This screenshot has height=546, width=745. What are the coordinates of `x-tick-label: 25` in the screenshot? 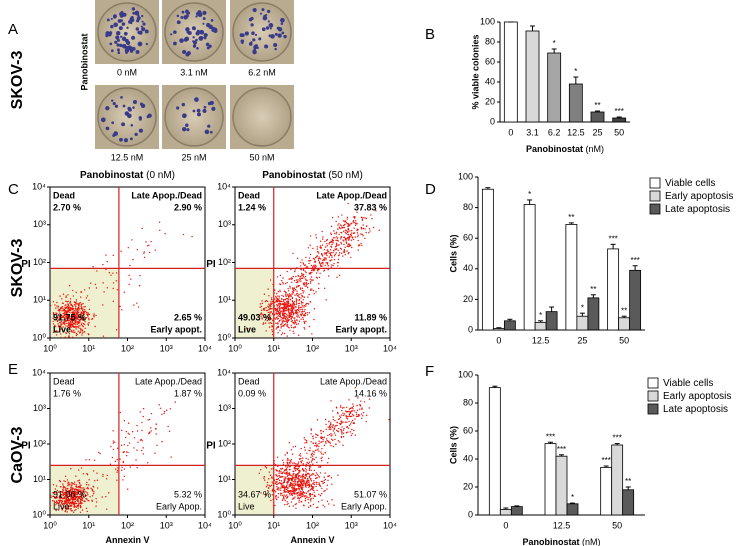 It's located at (582, 340).